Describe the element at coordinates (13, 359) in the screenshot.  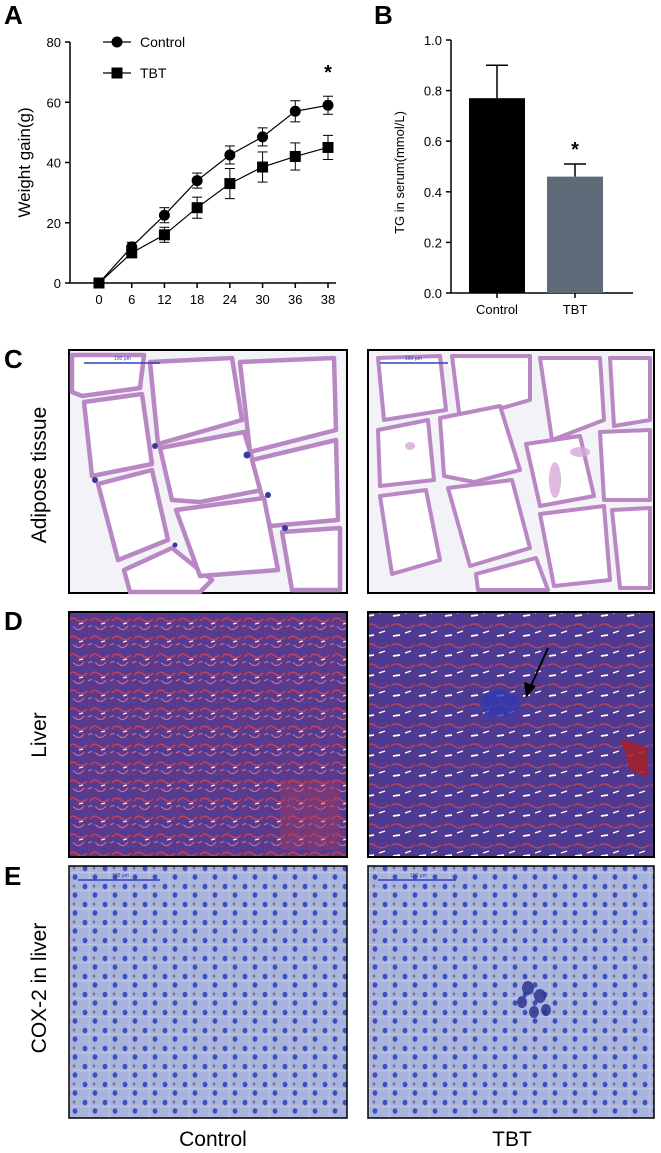
I see `panel-letter-c: C` at that location.